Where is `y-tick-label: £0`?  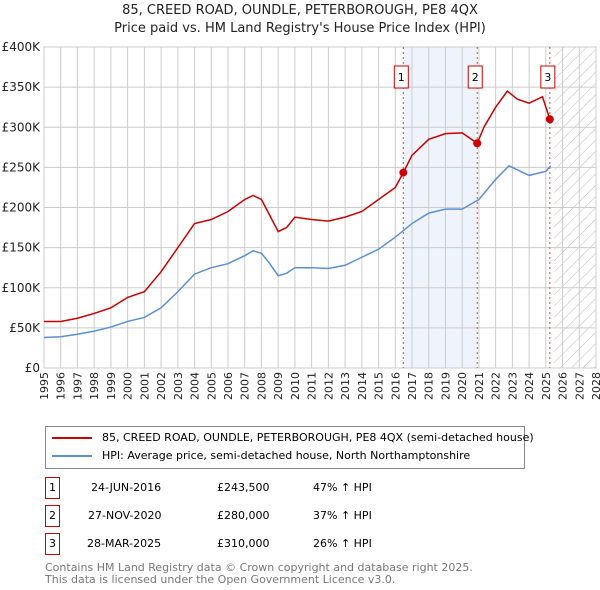
y-tick-label: £0 is located at coordinates (32, 368).